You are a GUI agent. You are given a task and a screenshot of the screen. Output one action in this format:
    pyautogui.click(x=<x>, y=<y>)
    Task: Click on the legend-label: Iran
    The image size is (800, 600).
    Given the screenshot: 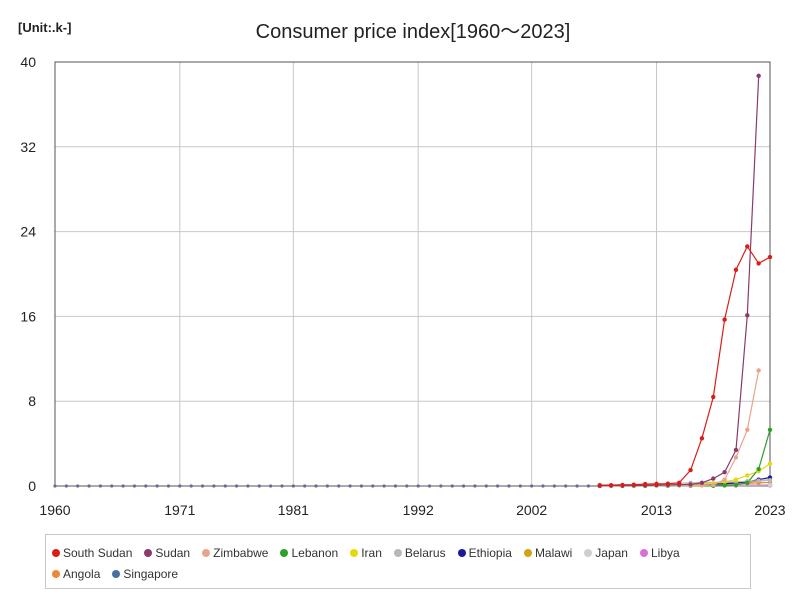 What is the action you would take?
    pyautogui.click(x=371, y=552)
    